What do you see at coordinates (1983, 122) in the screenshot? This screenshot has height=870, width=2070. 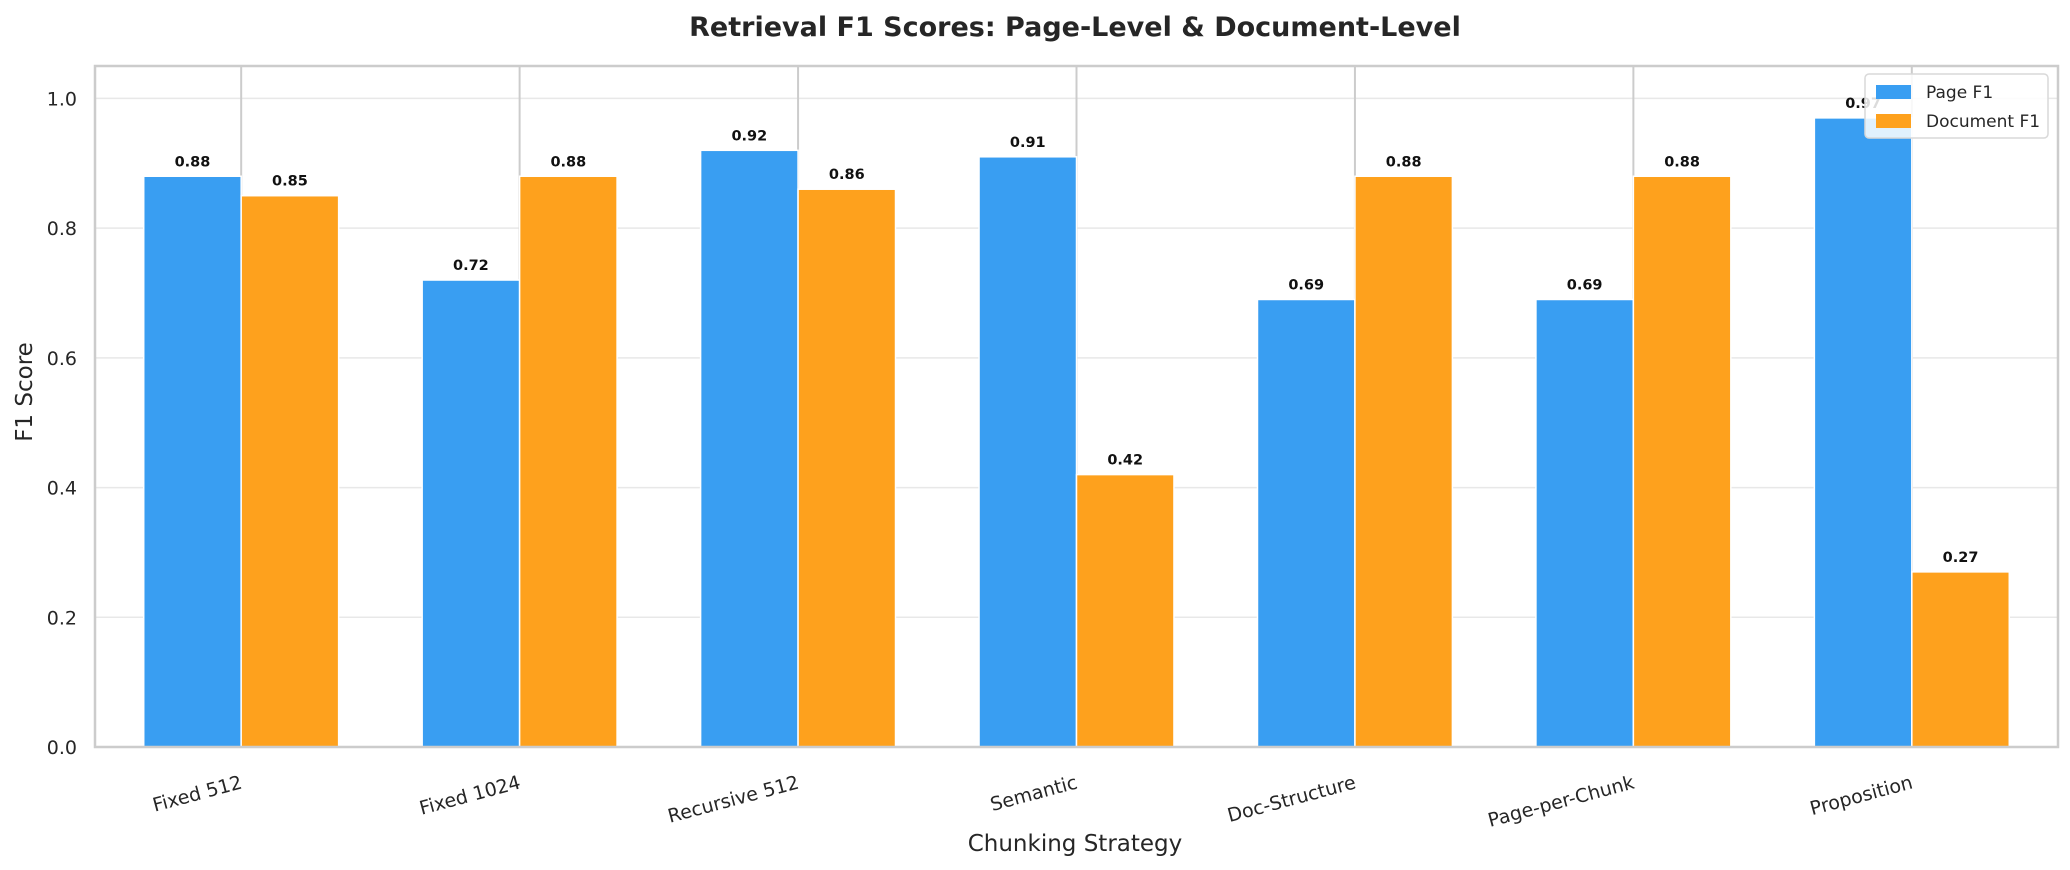 I see `legend-label: Document F1` at bounding box center [1983, 122].